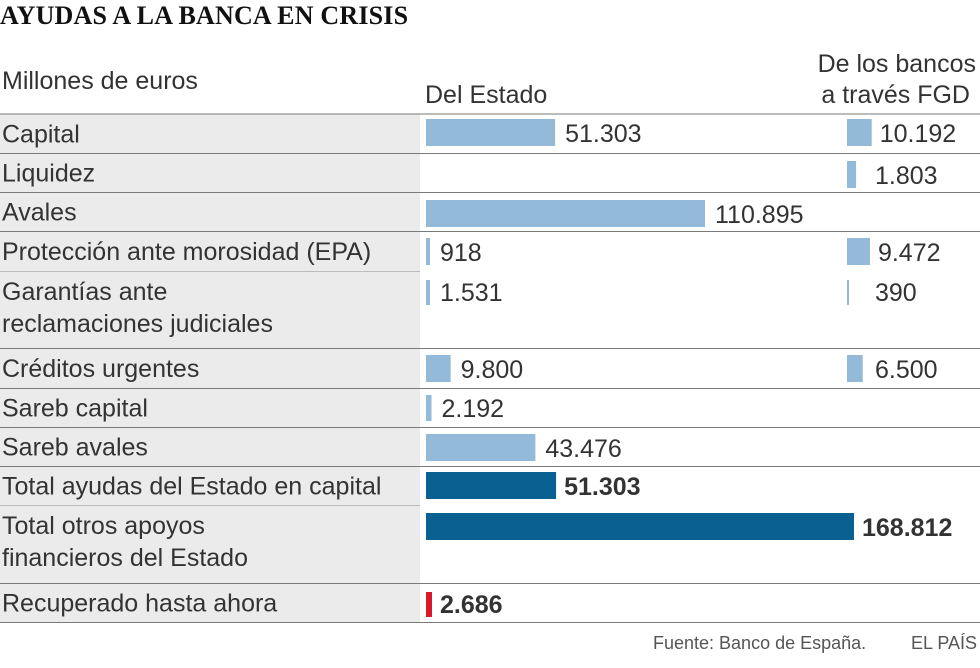  I want to click on estado-value-label: 2.192, so click(473, 409).